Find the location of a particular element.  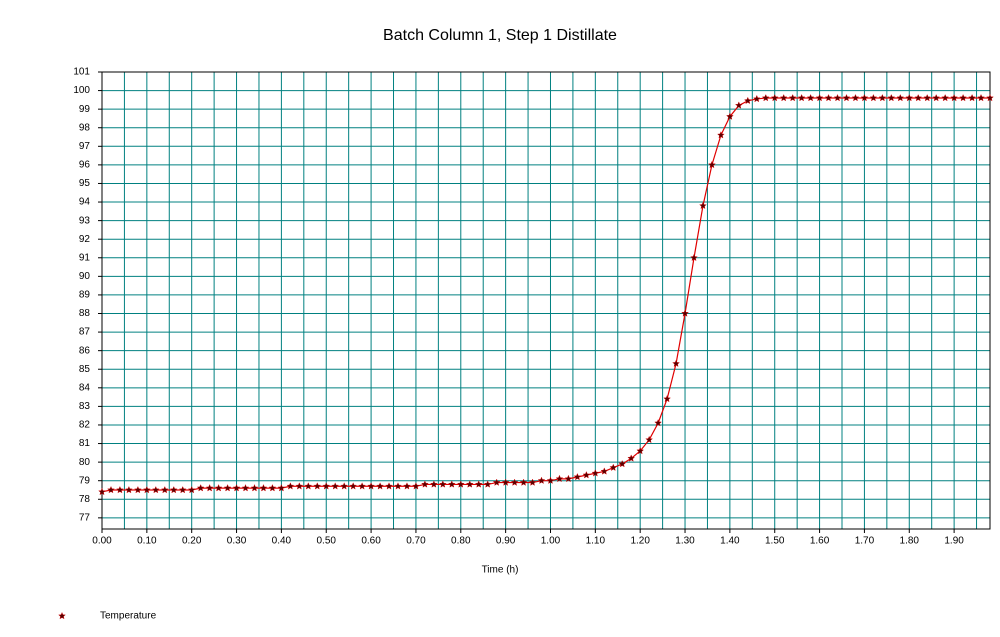

x-tick-label: 1.90 is located at coordinates (954, 541).